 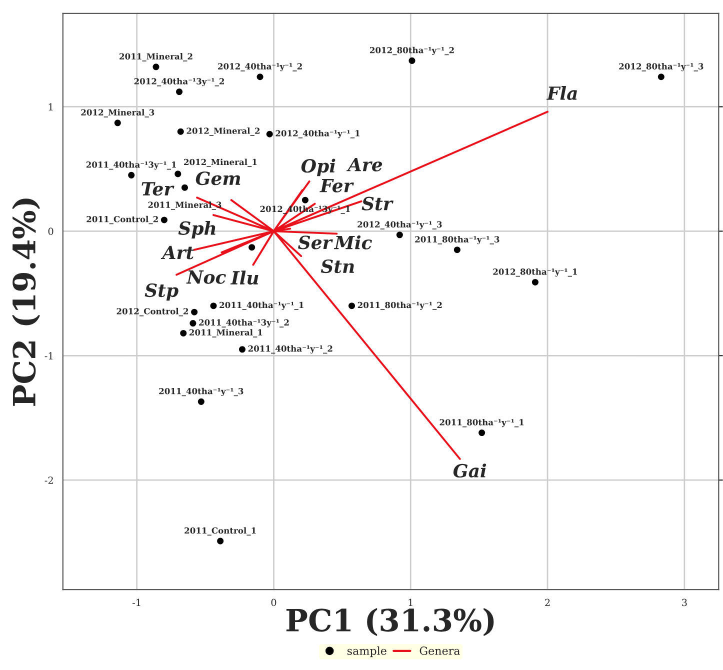 What do you see at coordinates (244, 323) in the screenshot?
I see `annotation: 2011_40tha⁻¹3y⁻¹_2` at bounding box center [244, 323].